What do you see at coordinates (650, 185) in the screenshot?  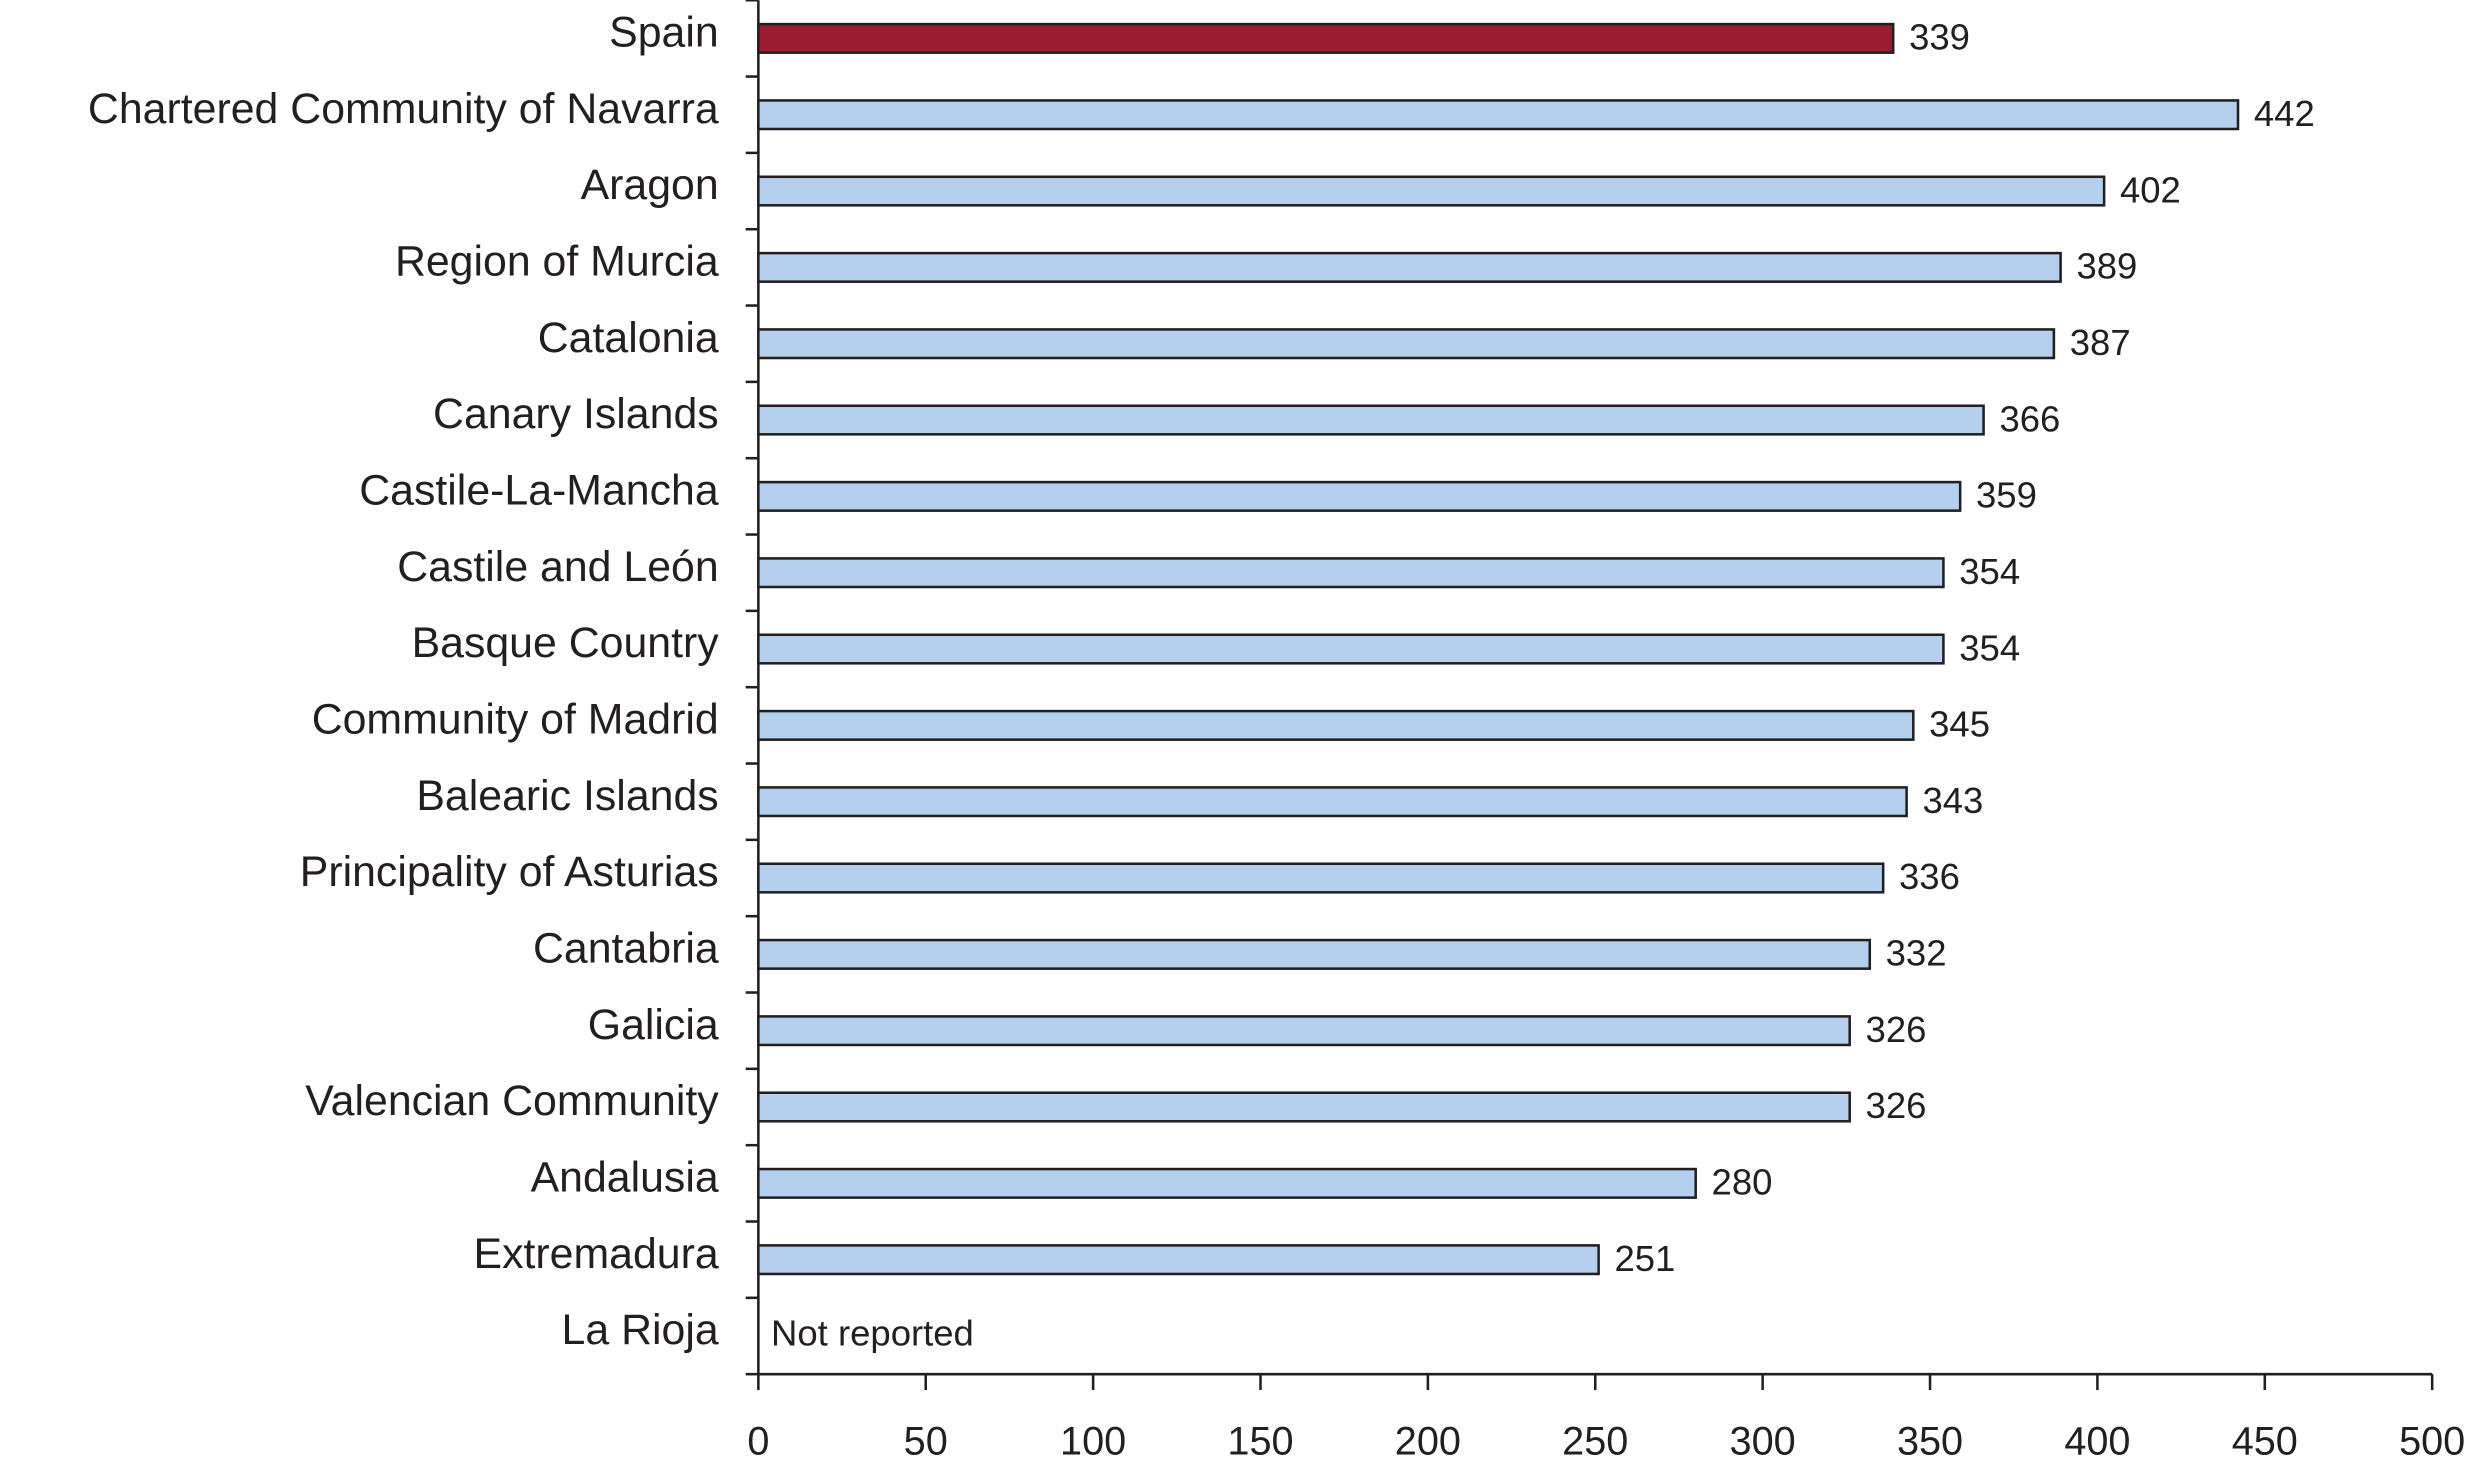 I see `category-label: Aragon` at bounding box center [650, 185].